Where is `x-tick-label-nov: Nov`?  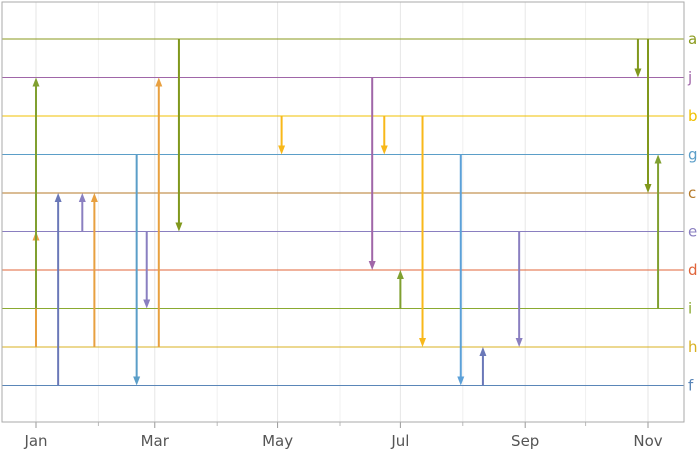
x-tick-label-nov: Nov is located at coordinates (647, 441).